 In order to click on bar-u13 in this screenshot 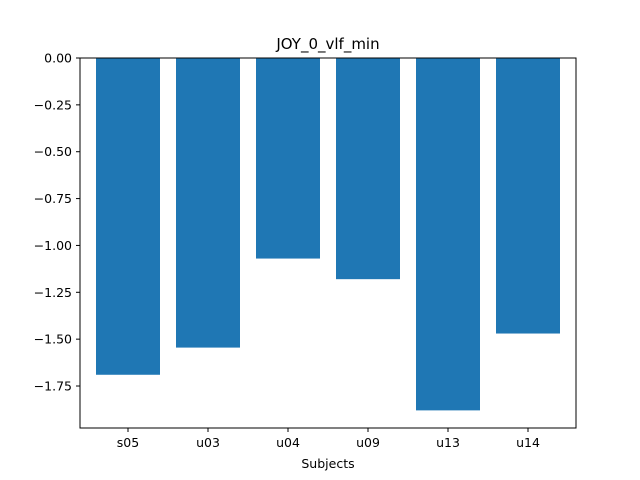, I will do `click(448, 234)`.